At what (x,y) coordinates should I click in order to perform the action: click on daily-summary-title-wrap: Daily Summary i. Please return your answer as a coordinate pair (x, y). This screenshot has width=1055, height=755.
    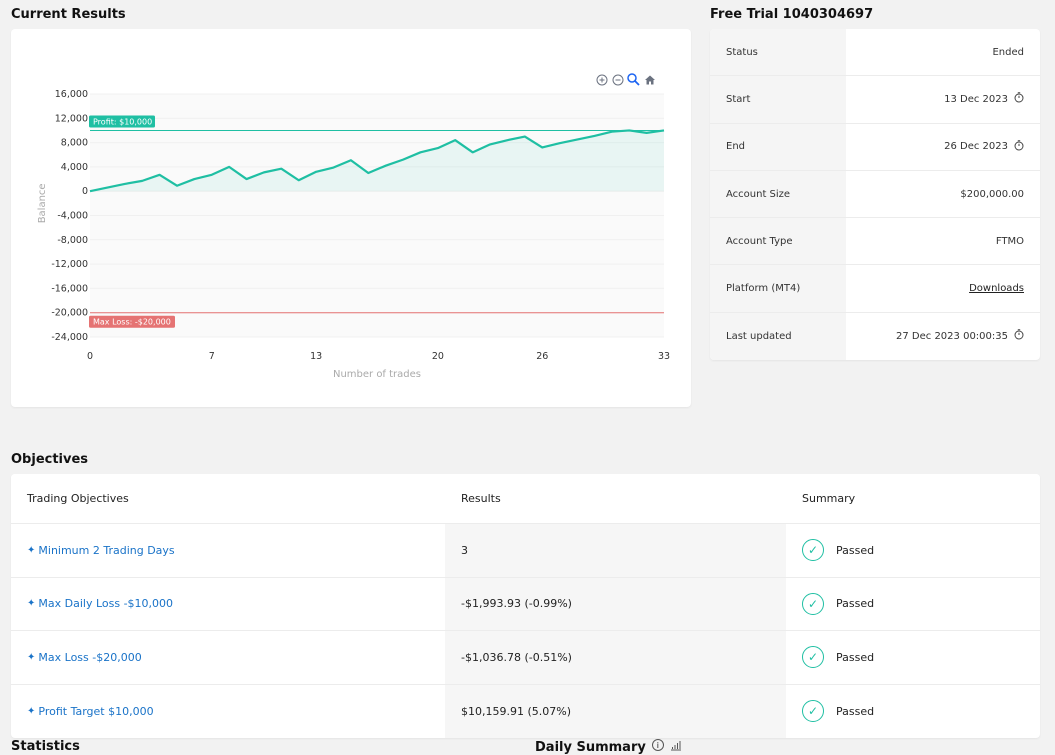
    Looking at the image, I should click on (608, 747).